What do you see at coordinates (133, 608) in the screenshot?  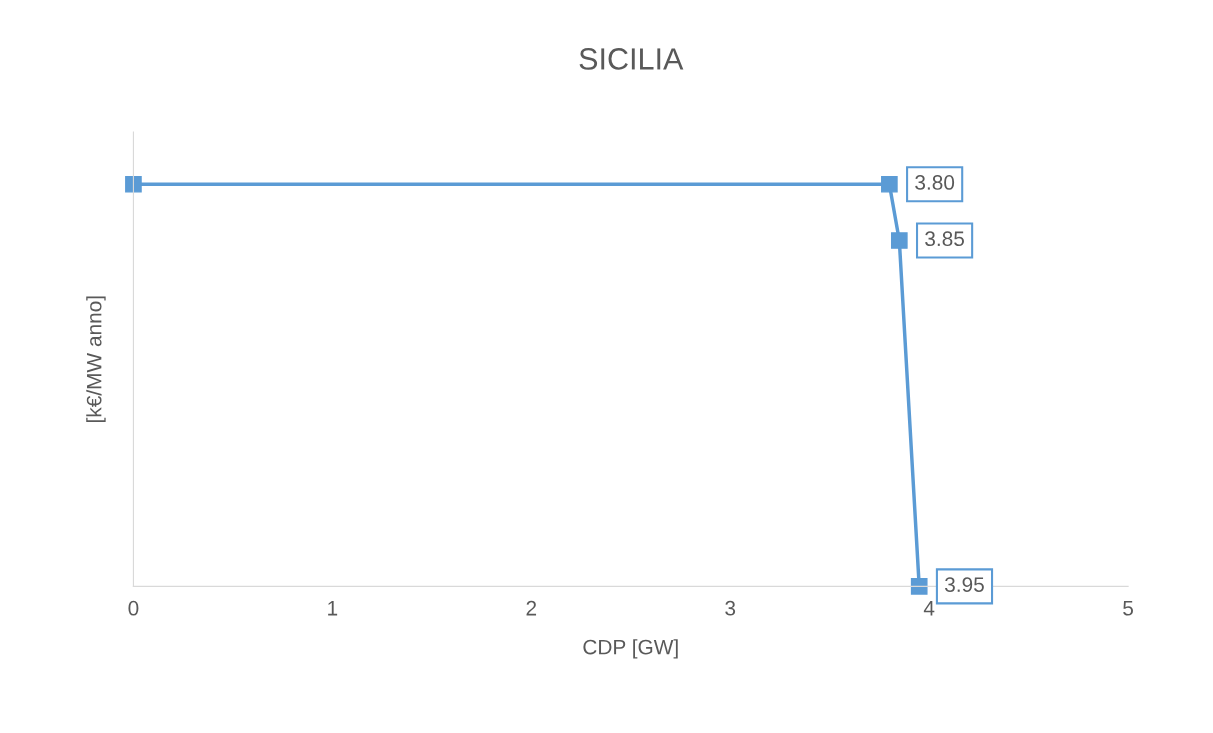 I see `x-tick-label: 0` at bounding box center [133, 608].